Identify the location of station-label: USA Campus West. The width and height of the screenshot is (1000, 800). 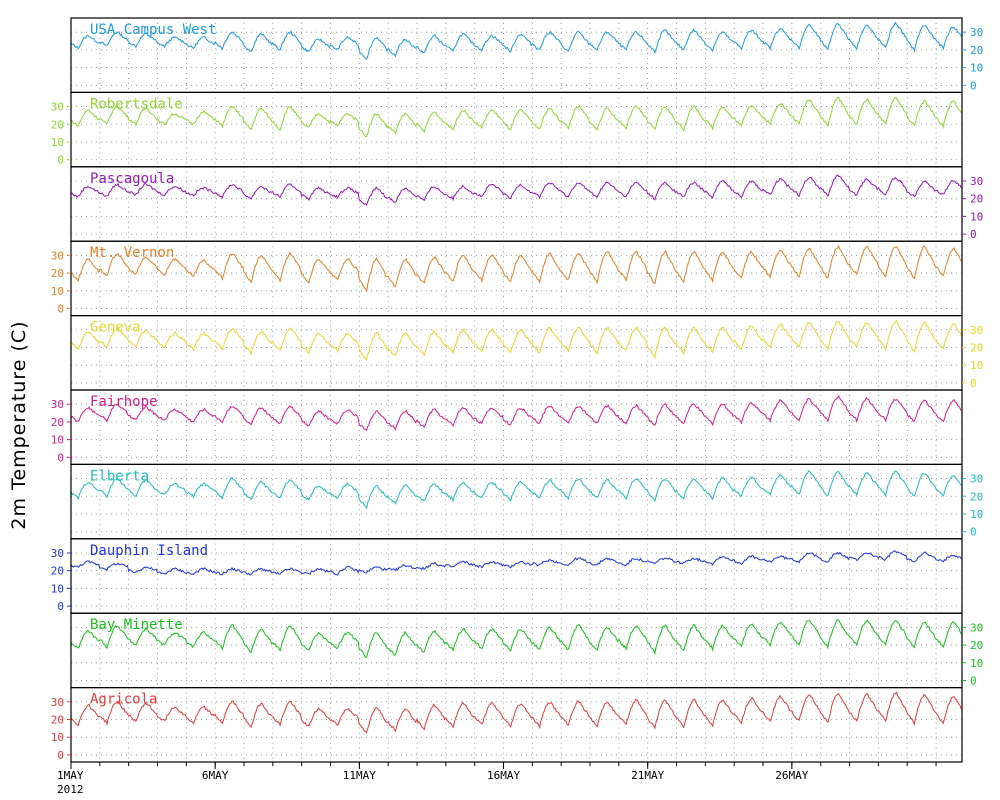
(153, 30).